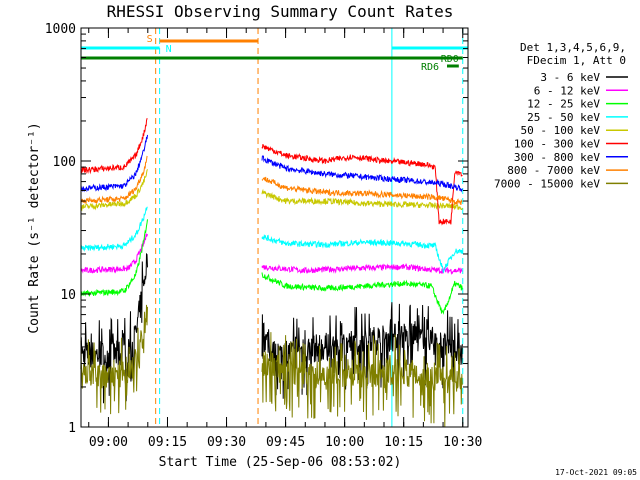 The height and width of the screenshot is (480, 640). Describe the element at coordinates (34, 227) in the screenshot. I see `y-axis-label: Count Rate (s⁻¹ detector⁻¹)` at that location.